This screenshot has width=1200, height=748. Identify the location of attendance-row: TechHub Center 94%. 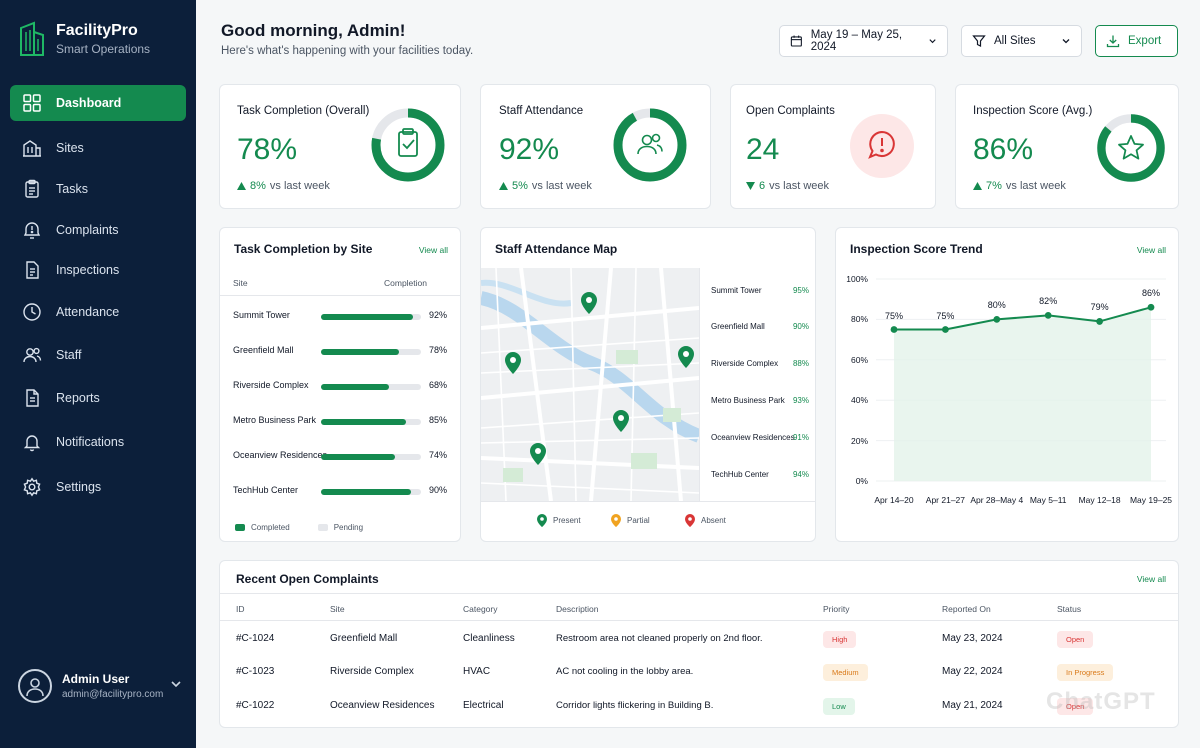
(760, 476).